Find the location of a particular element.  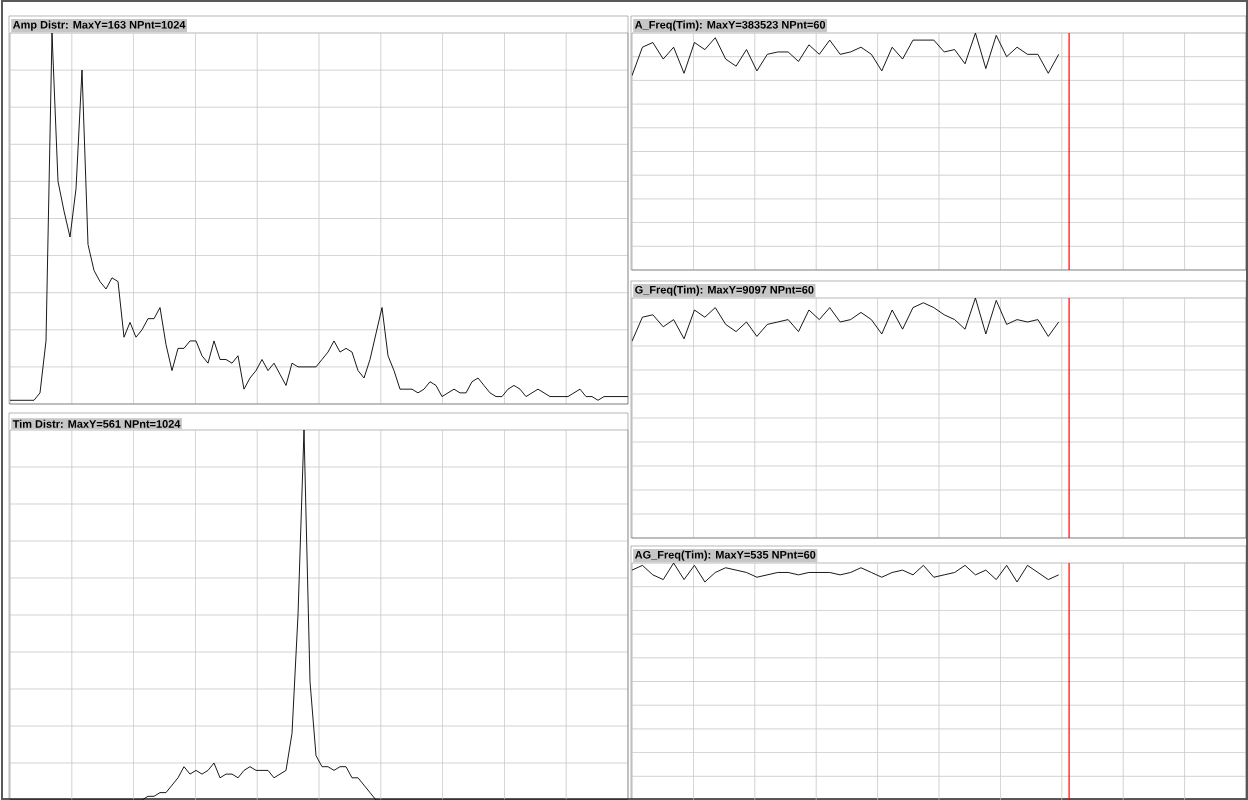

chart-title: G_Freq(Tim): MaxY=9097 NPnt=60 is located at coordinates (724, 290).